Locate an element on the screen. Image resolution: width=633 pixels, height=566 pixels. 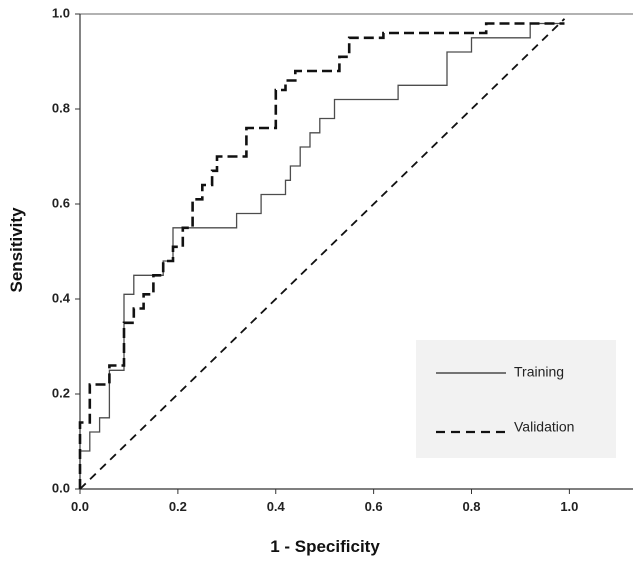
x-tick-label: 0.8 is located at coordinates (471, 506).